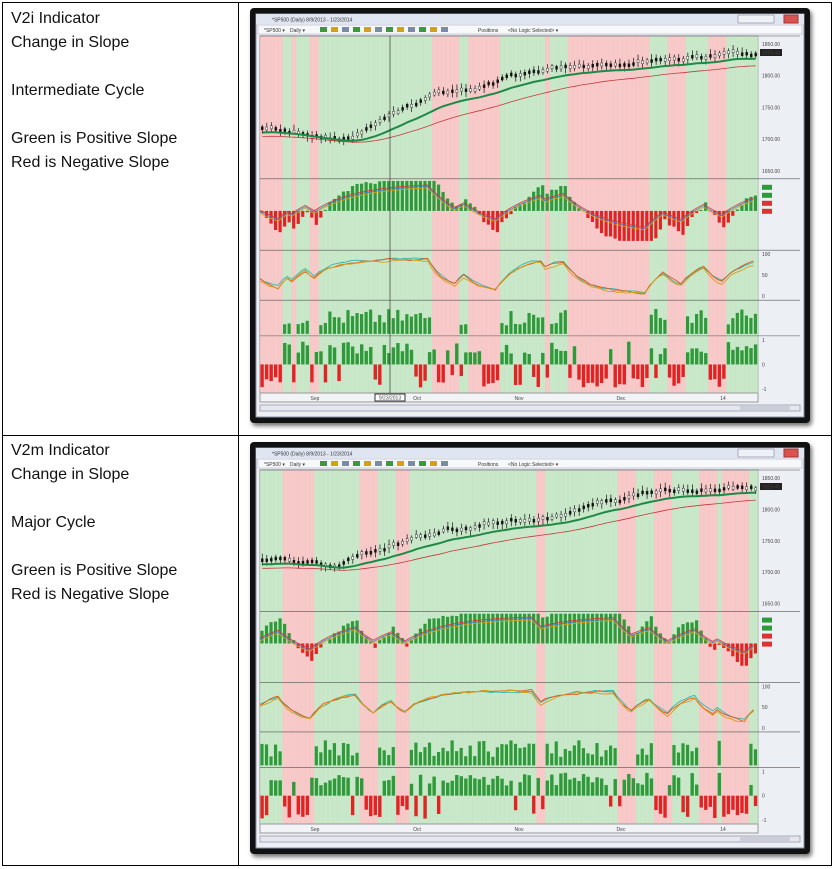 The image size is (835, 869). Describe the element at coordinates (53, 522) in the screenshot. I see `cycle-label: Major Cycle` at that location.